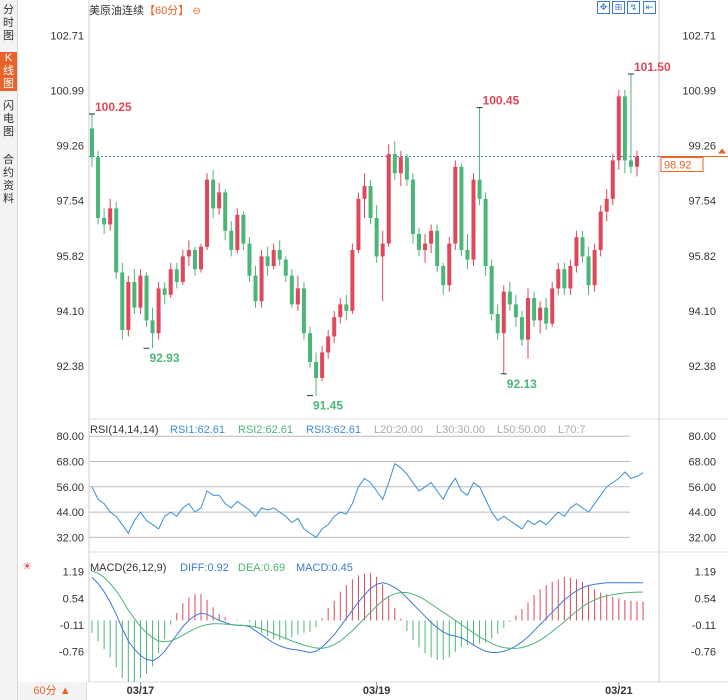 This screenshot has width=728, height=700. Describe the element at coordinates (8, 23) in the screenshot. I see `sidebar-tab-1: 分时图` at that location.